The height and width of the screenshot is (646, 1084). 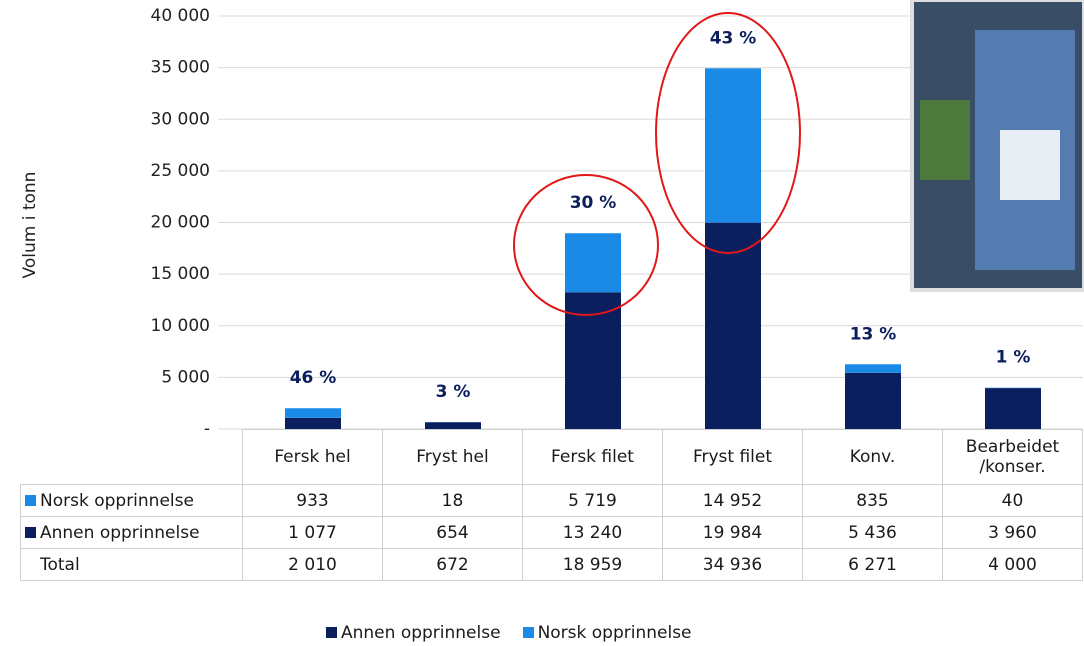 I want to click on row-label: Norsk opprinnelse, so click(x=131, y=500).